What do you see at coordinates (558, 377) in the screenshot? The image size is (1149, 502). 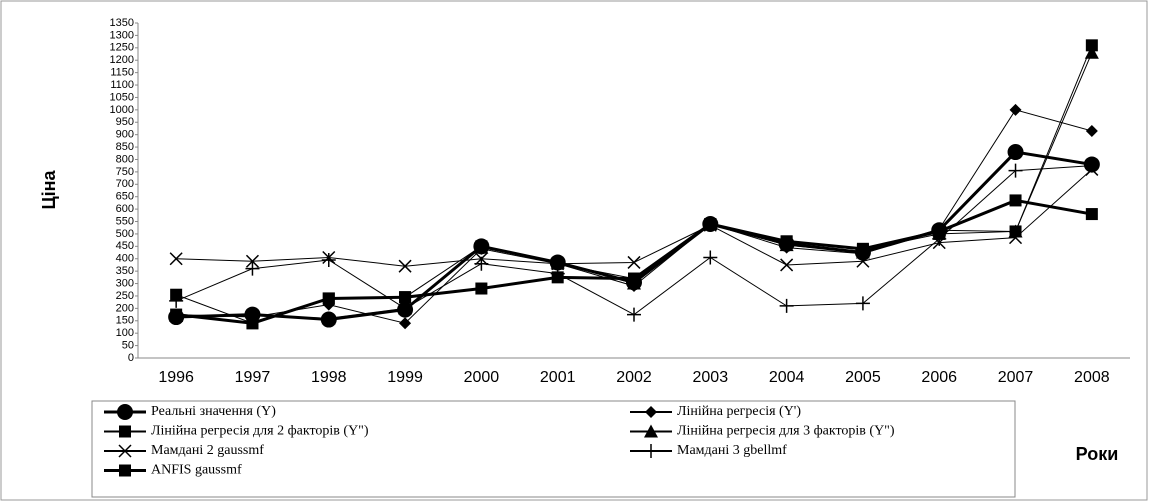 I see `x-tick-label: 2001` at bounding box center [558, 377].